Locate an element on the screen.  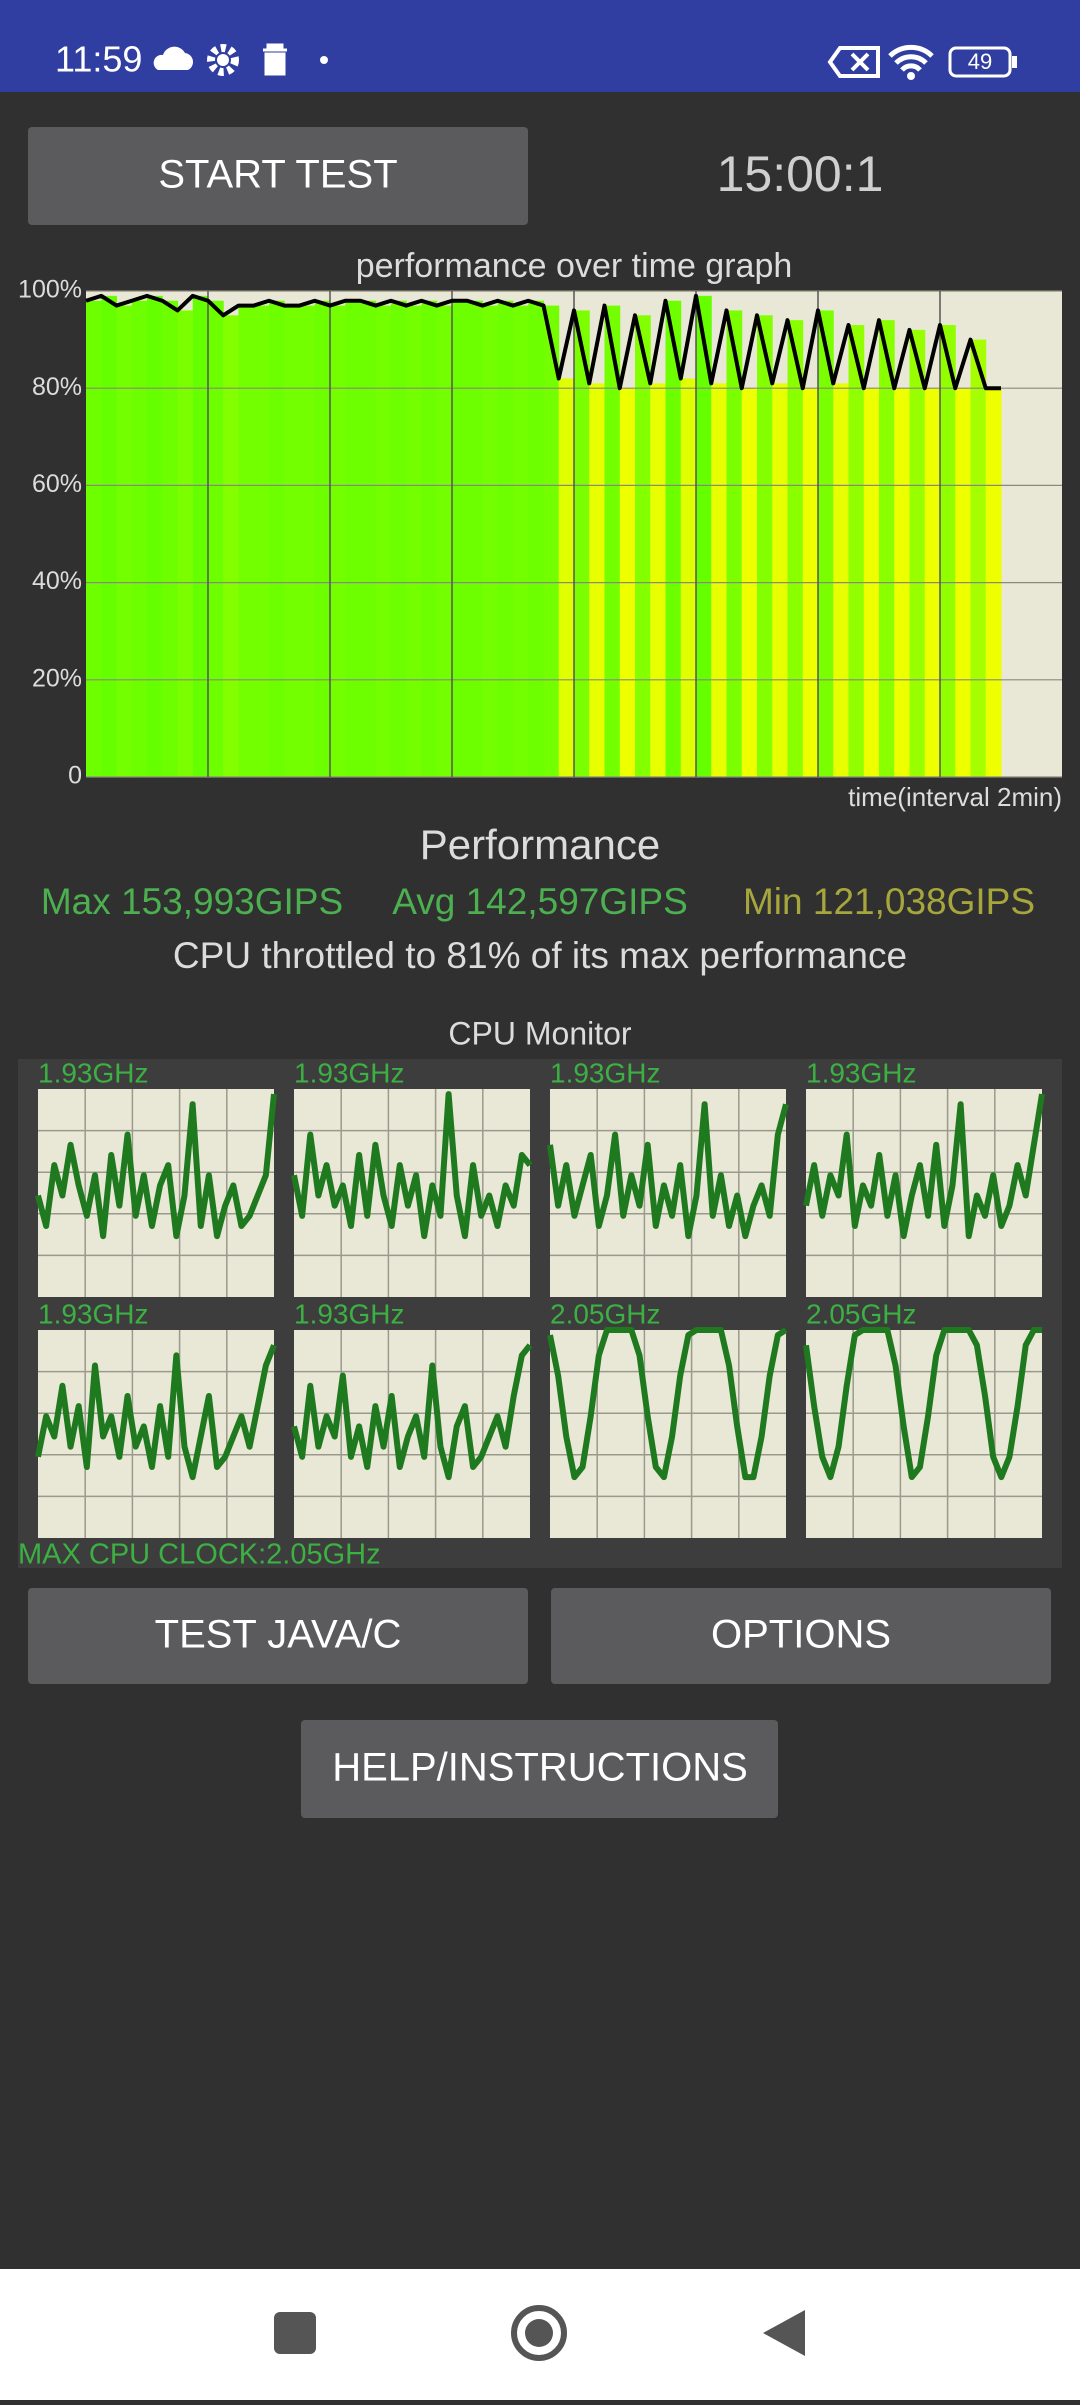
test-java-button is located at coordinates (278, 1636).